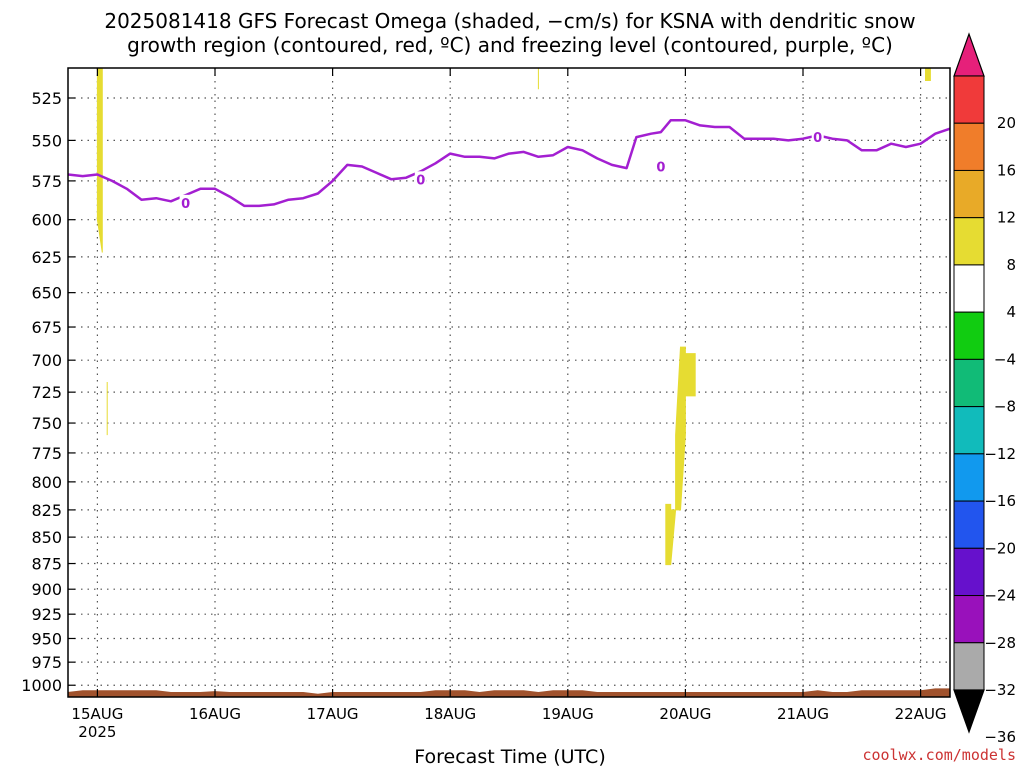 Image resolution: width=1024 pixels, height=768 pixels. What do you see at coordinates (46, 257) in the screenshot?
I see `ytick-label-p625: 625` at bounding box center [46, 257].